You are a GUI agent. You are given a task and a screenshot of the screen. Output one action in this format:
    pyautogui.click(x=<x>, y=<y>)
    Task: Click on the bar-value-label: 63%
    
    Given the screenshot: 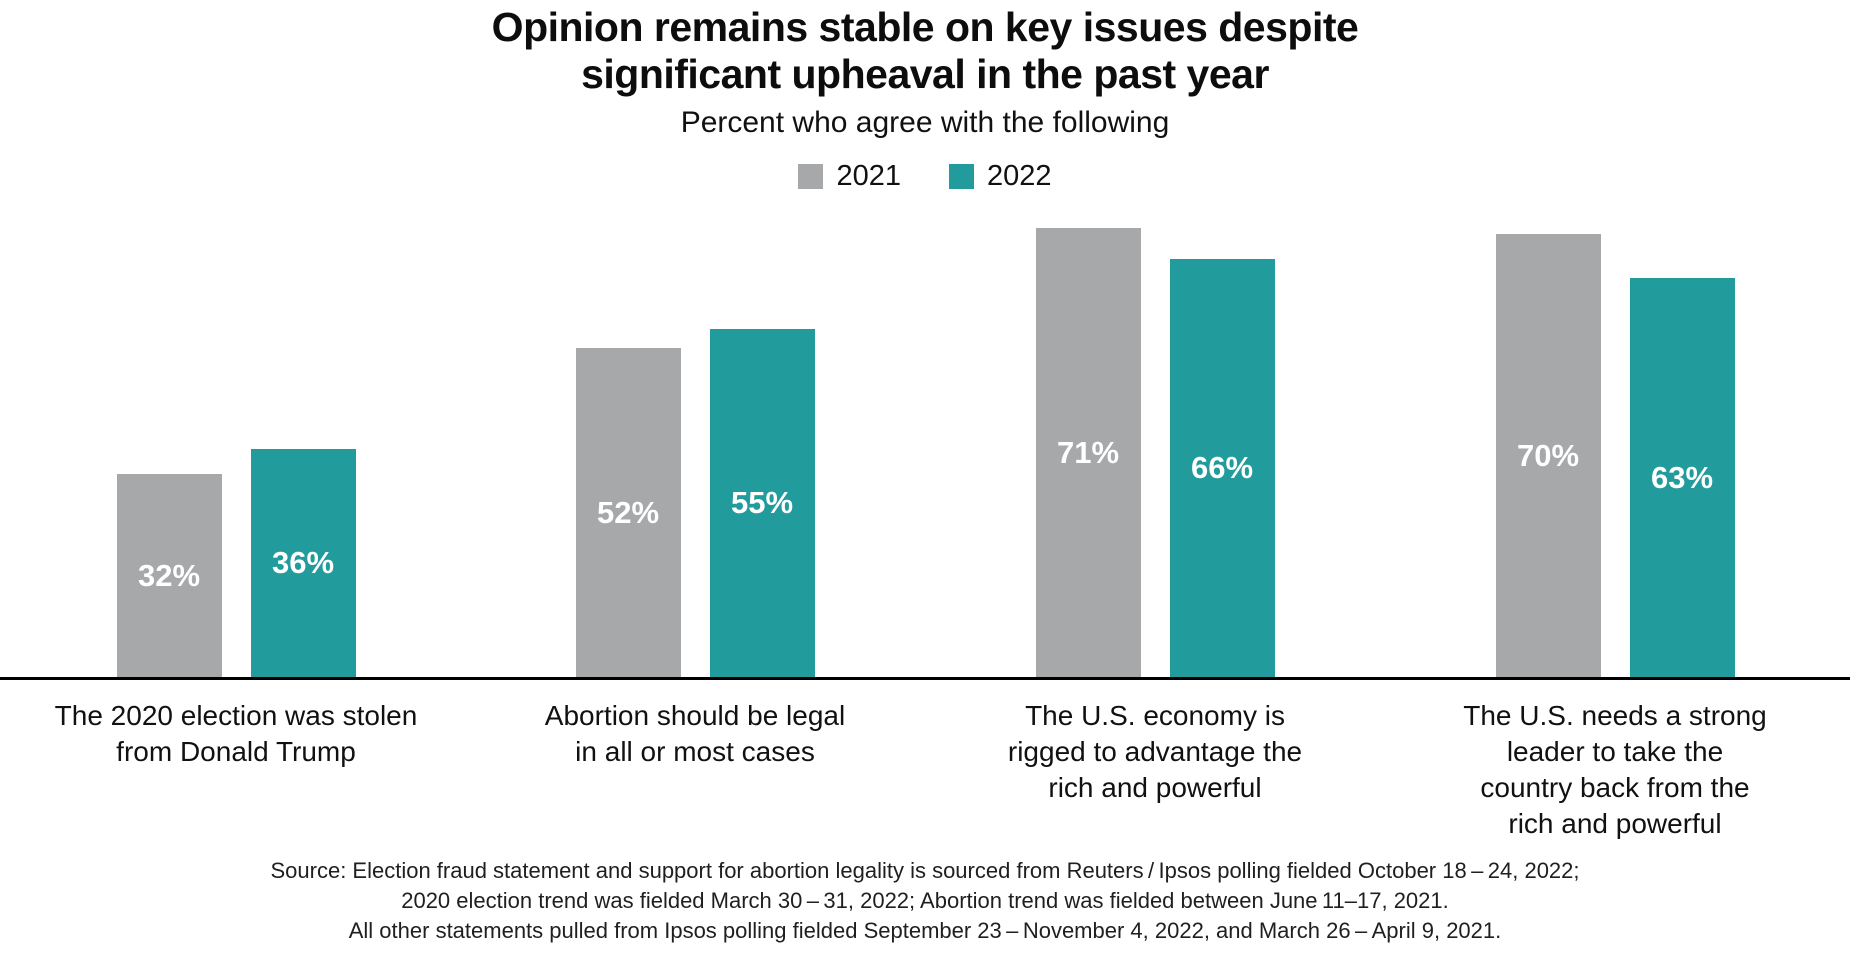 What is the action you would take?
    pyautogui.click(x=1682, y=477)
    